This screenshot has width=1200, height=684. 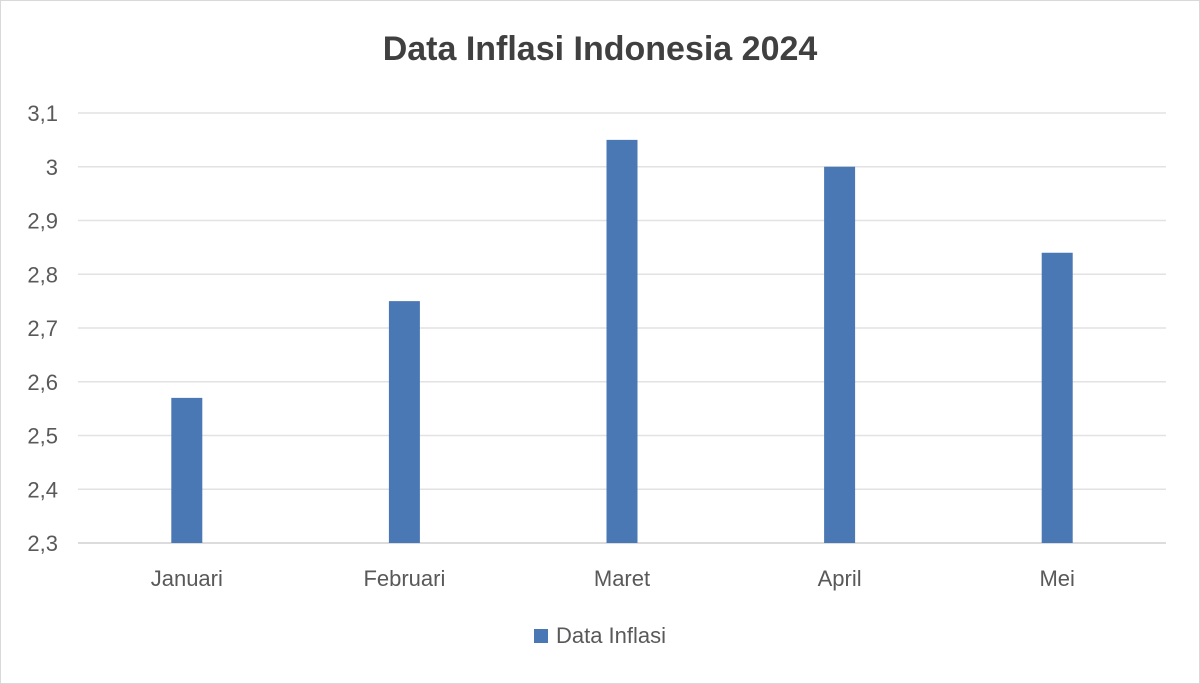 I want to click on y-tick-label: 2,7, so click(x=42, y=328).